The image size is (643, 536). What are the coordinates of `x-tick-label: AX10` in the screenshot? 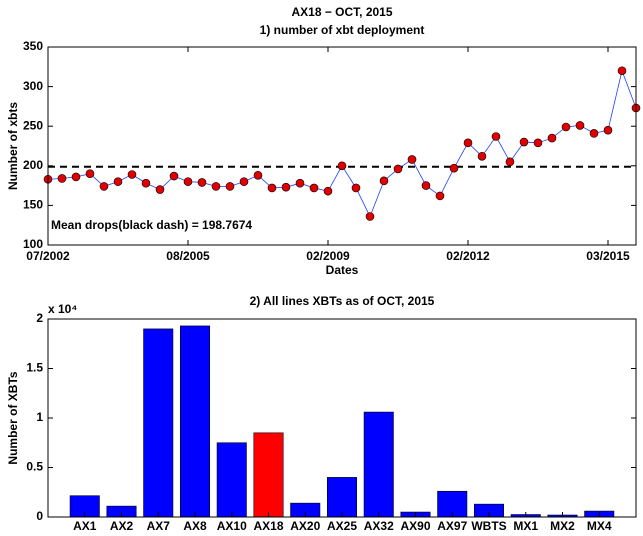 It's located at (232, 526).